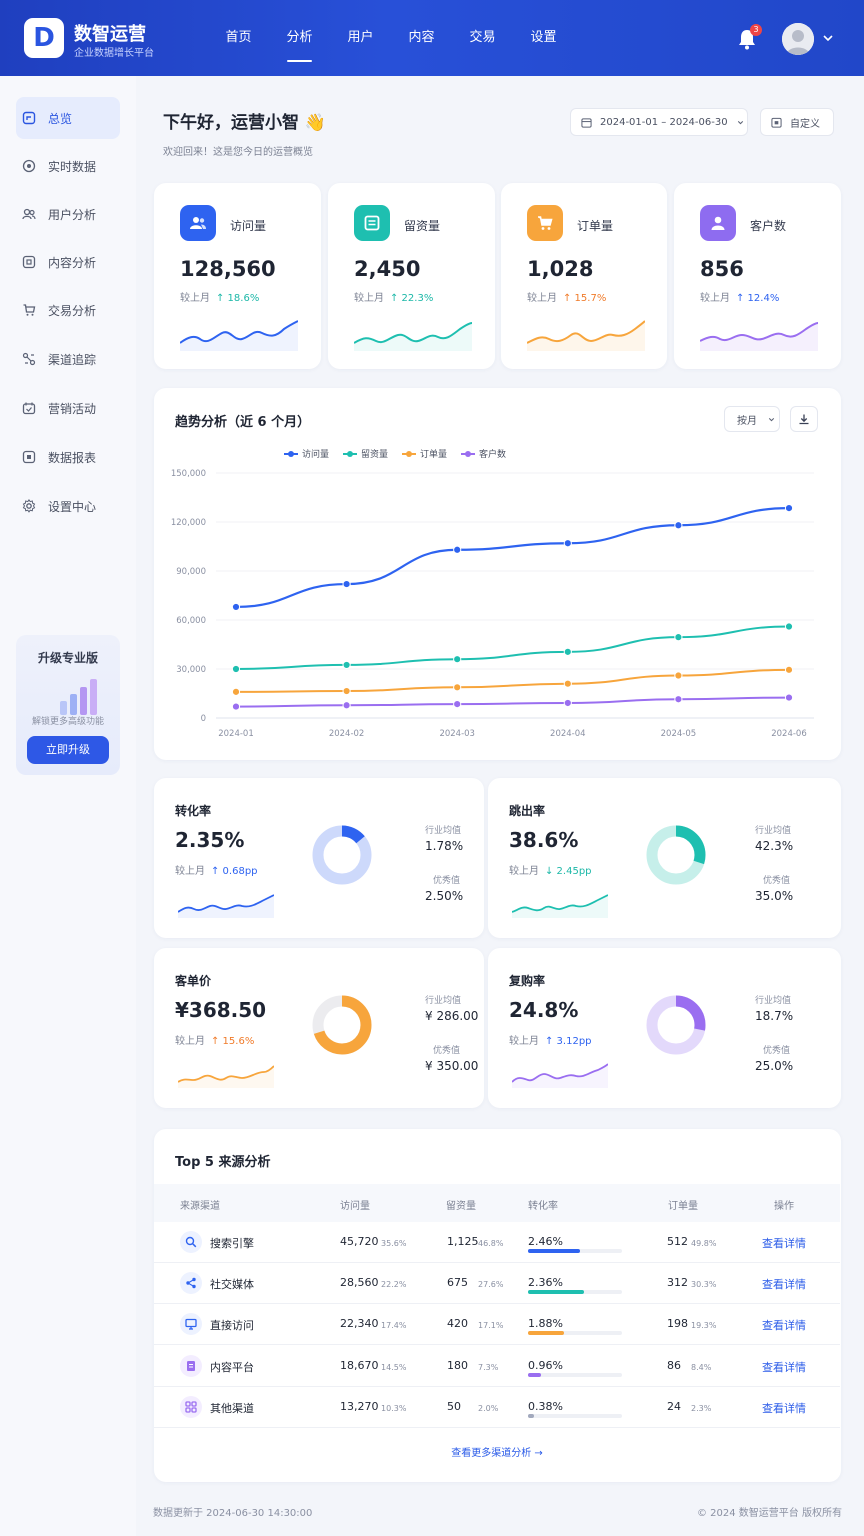 Image resolution: width=864 pixels, height=1536 pixels. Describe the element at coordinates (463, 1241) in the screenshot. I see `leads-value: 1,125` at that location.